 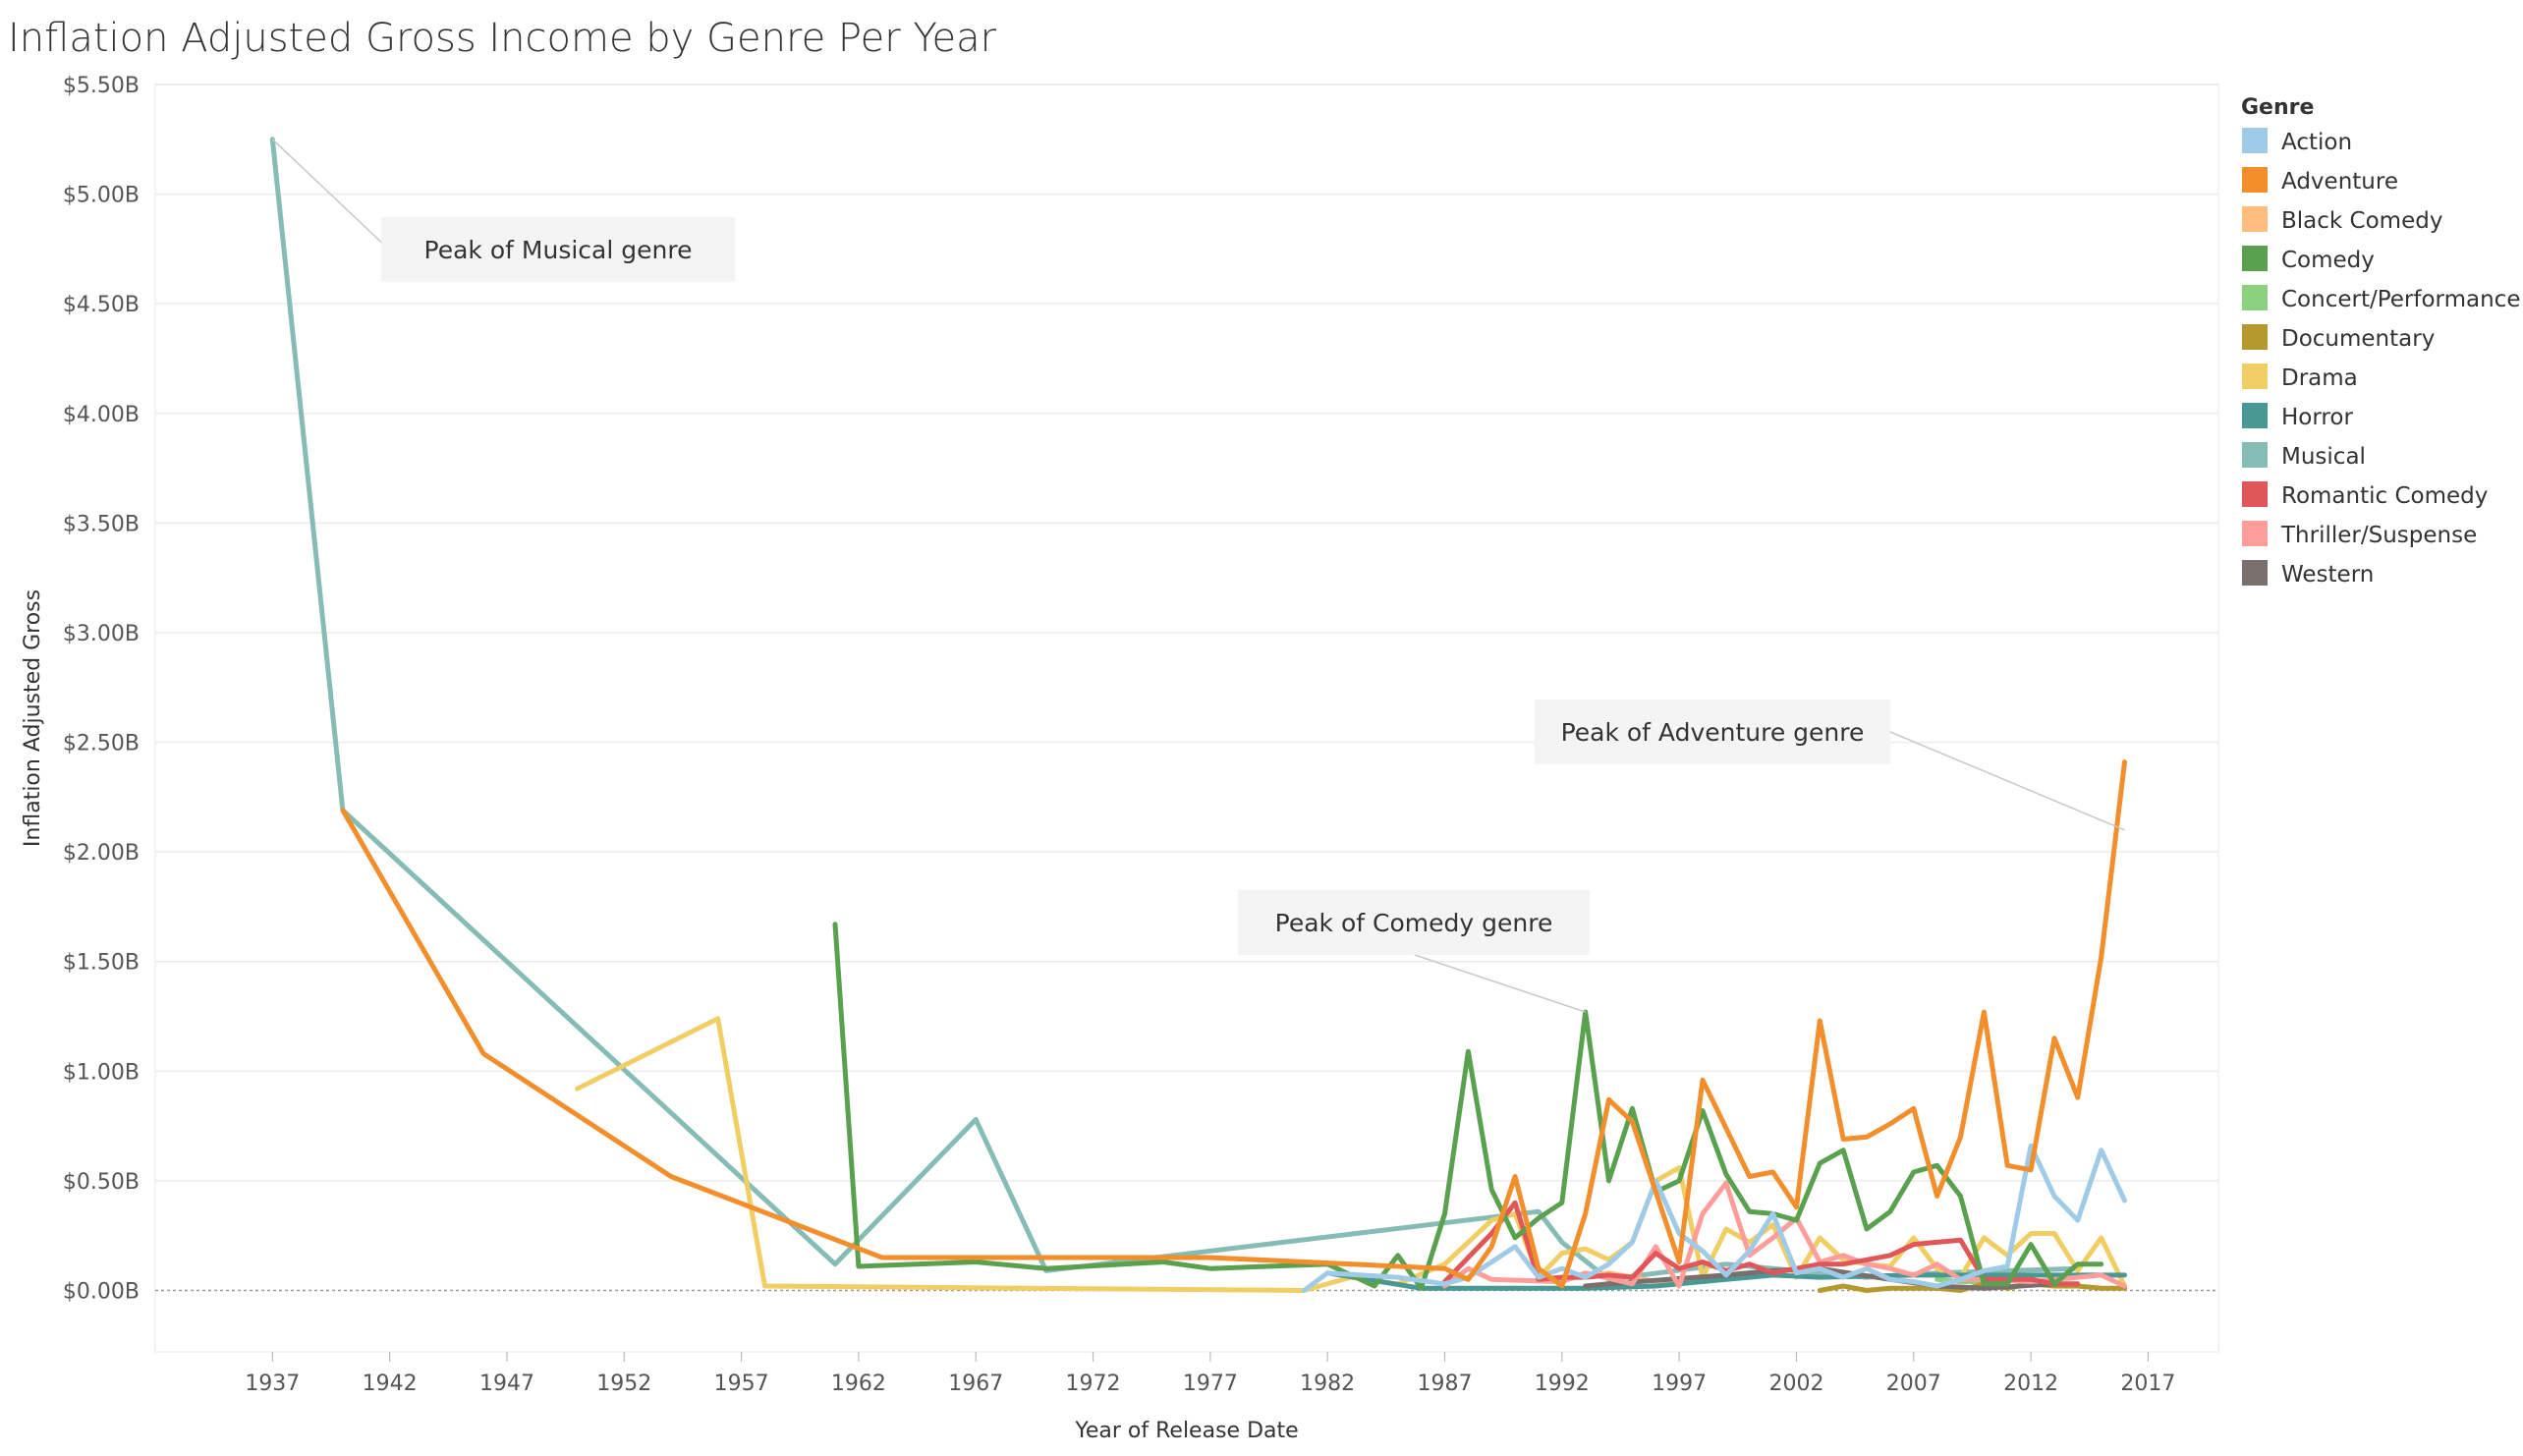 I want to click on x-axis-label: Year of Release Date, so click(x=1186, y=1431).